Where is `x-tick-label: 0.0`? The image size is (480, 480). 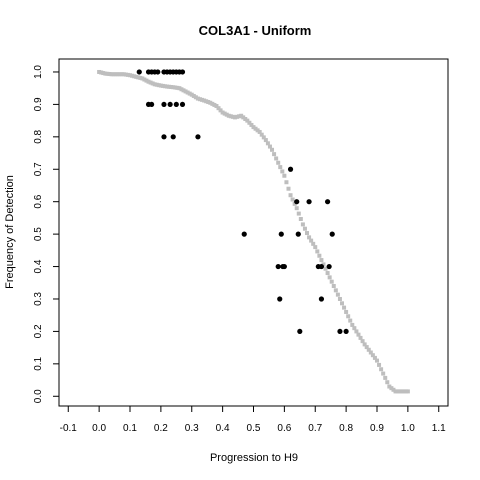 x-tick-label: 0.0 is located at coordinates (99, 428).